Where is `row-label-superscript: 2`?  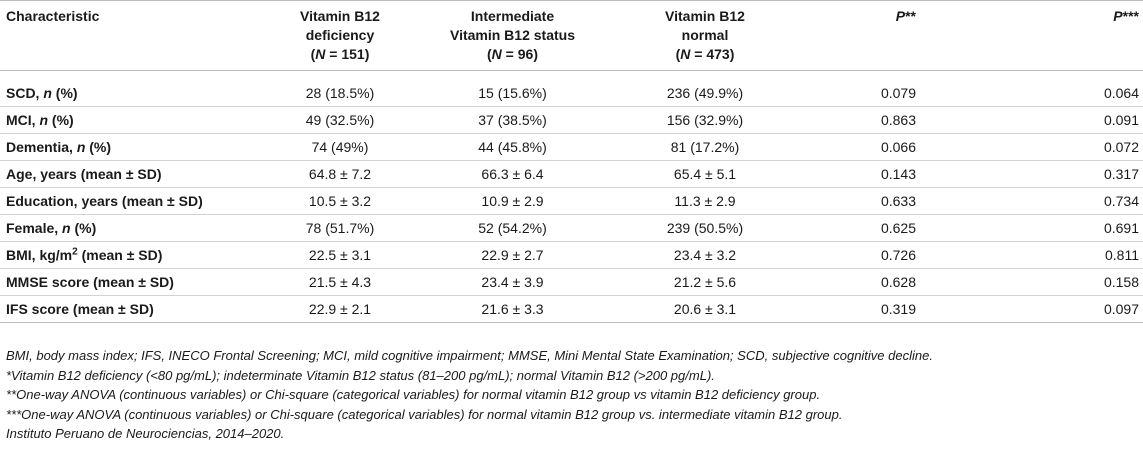
row-label-superscript: 2 is located at coordinates (75, 252).